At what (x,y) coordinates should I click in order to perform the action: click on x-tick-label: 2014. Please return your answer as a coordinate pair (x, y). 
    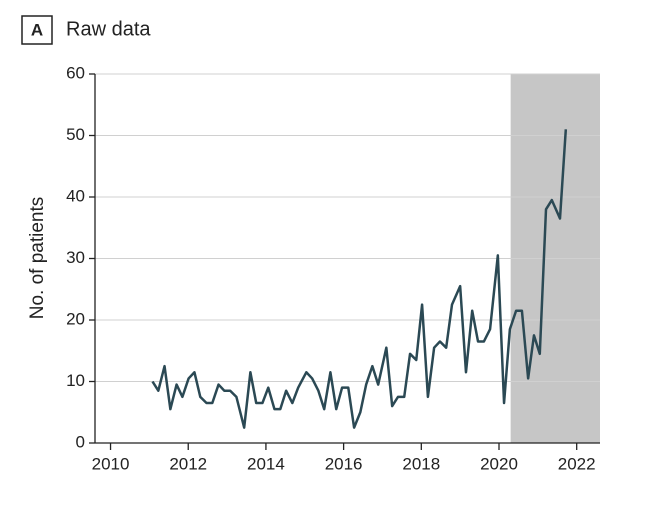
    Looking at the image, I should click on (266, 463).